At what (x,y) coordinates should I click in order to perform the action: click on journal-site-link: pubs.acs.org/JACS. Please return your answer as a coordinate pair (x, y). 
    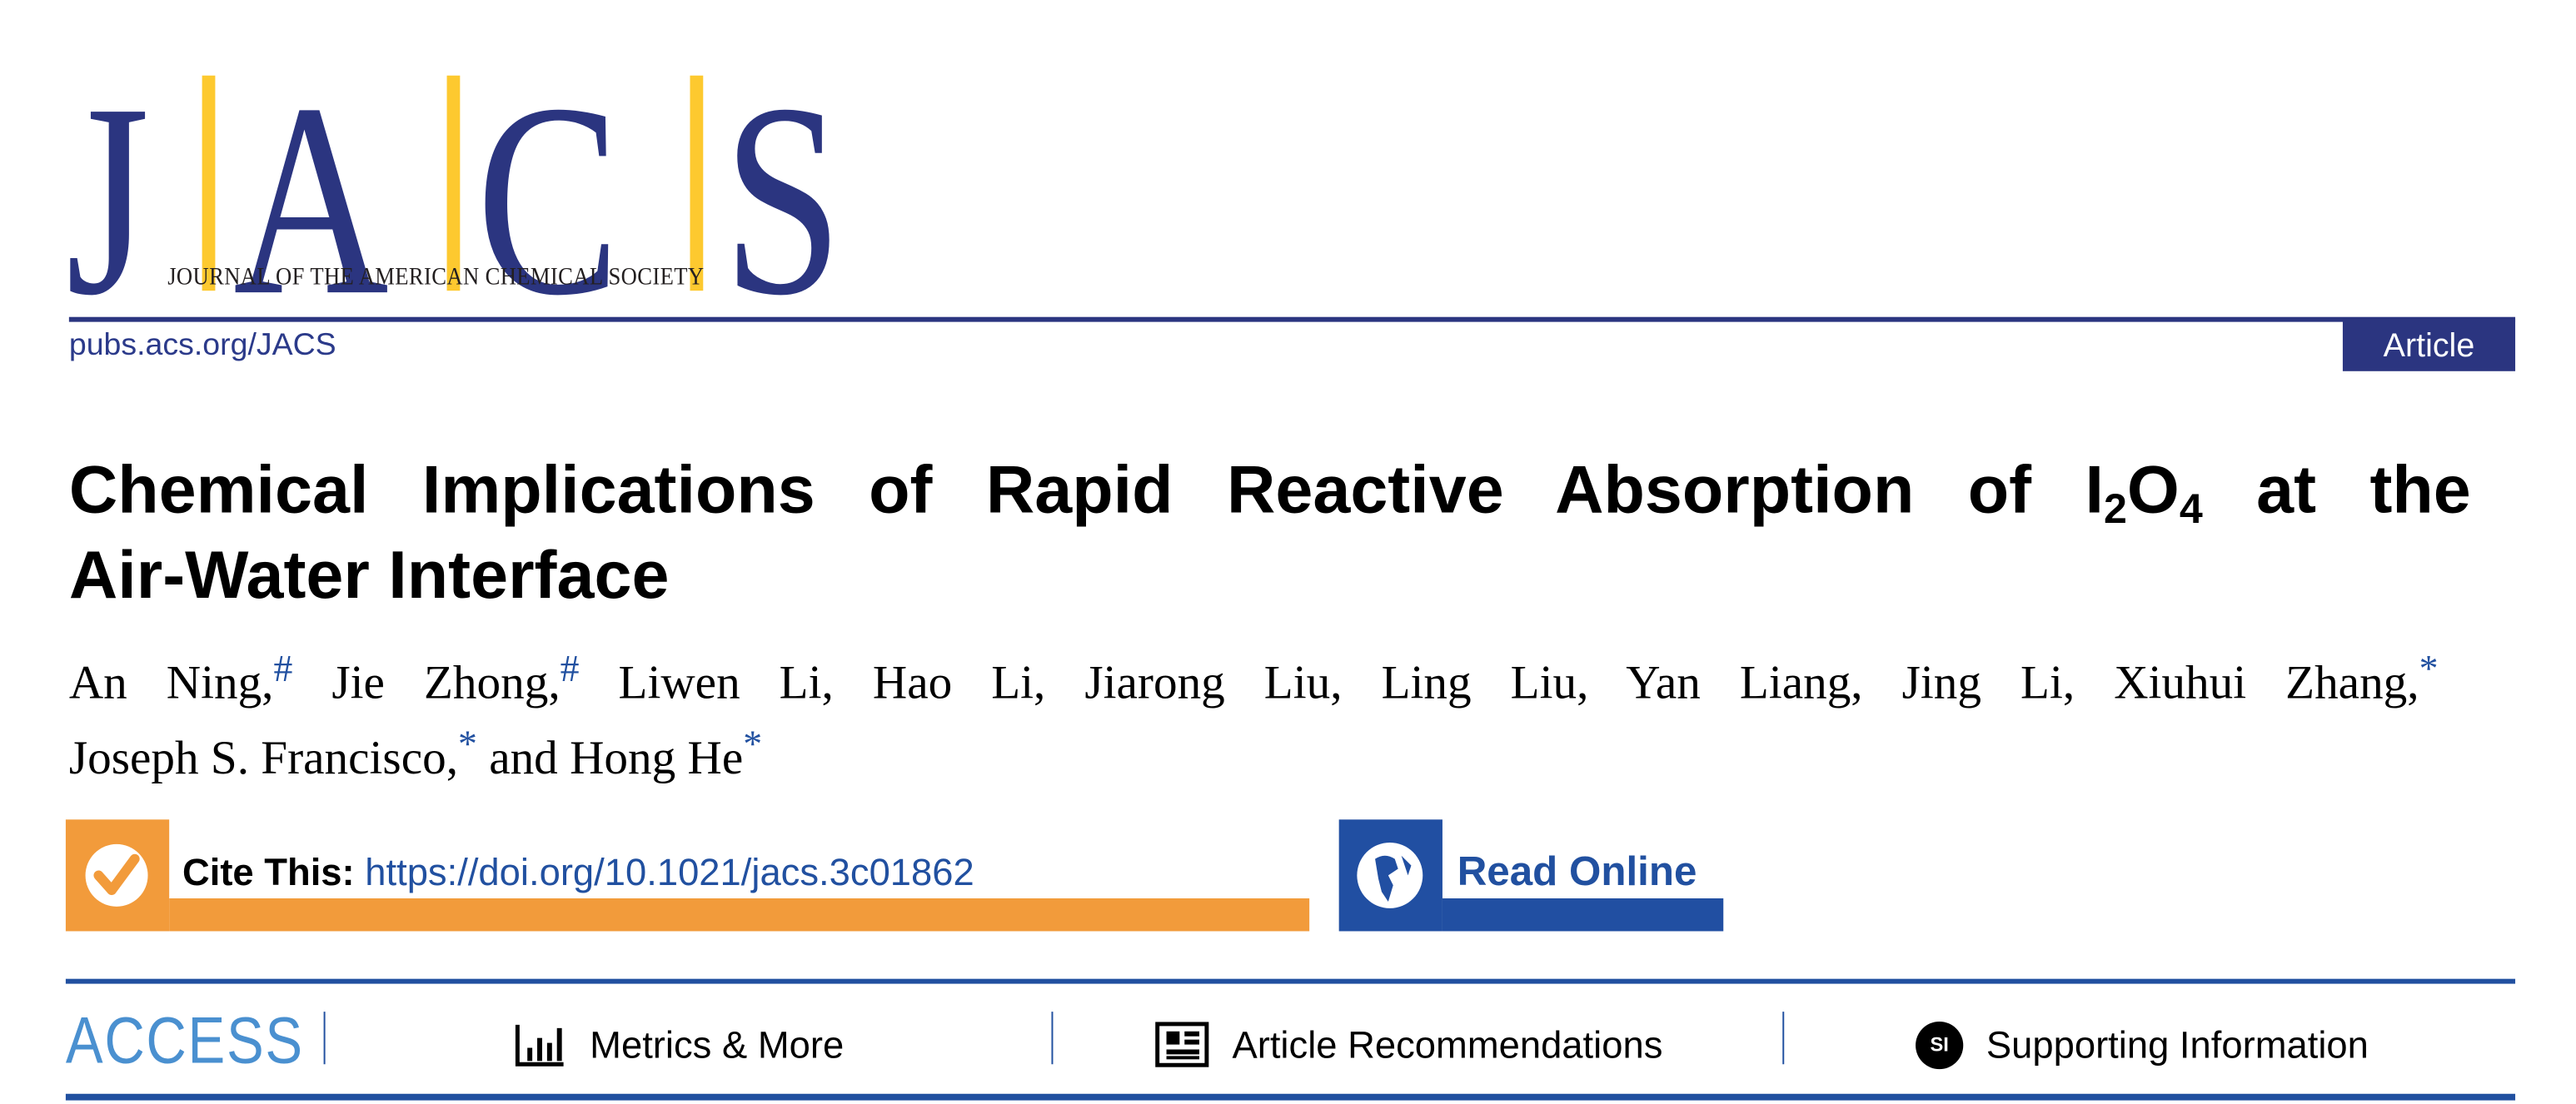
    Looking at the image, I should click on (202, 345).